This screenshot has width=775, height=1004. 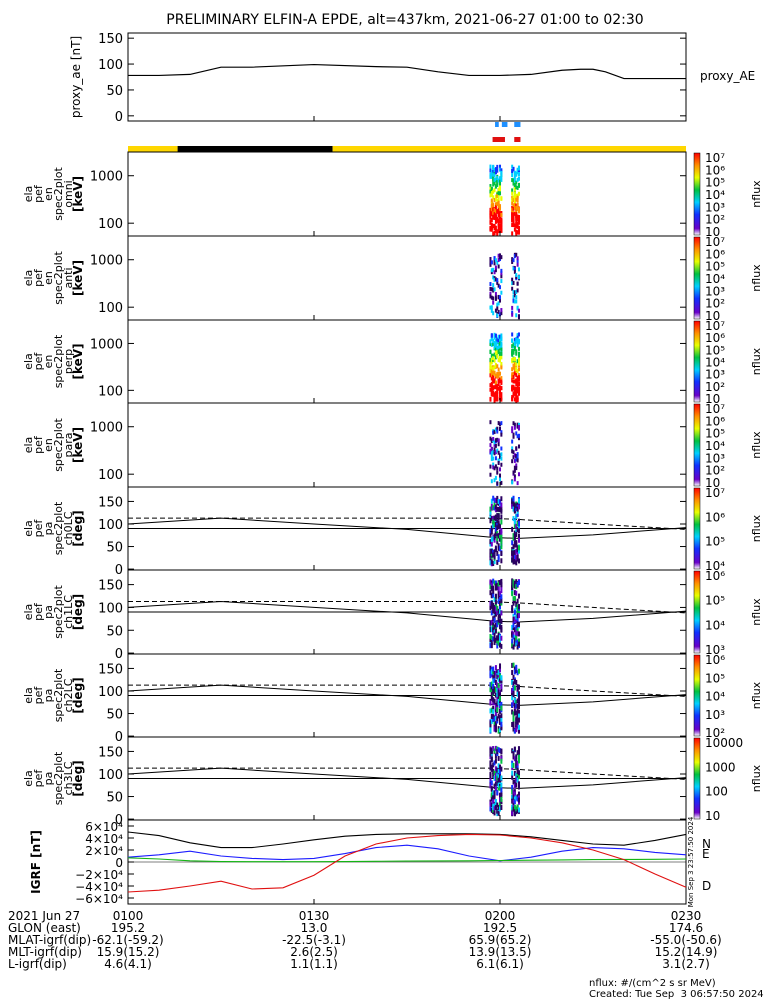 What do you see at coordinates (715, 220) in the screenshot?
I see `colorbar-tick-label: 10²` at bounding box center [715, 220].